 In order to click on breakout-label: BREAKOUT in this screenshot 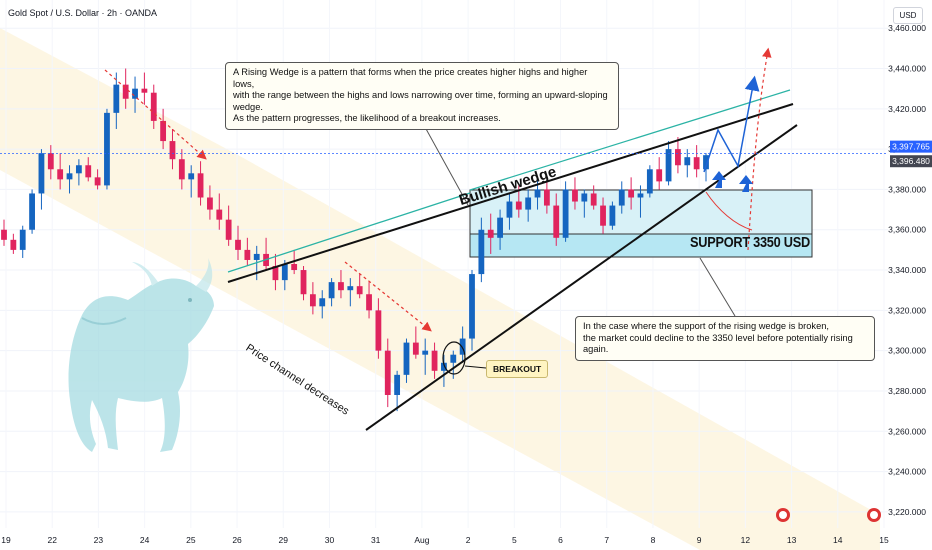, I will do `click(517, 369)`.